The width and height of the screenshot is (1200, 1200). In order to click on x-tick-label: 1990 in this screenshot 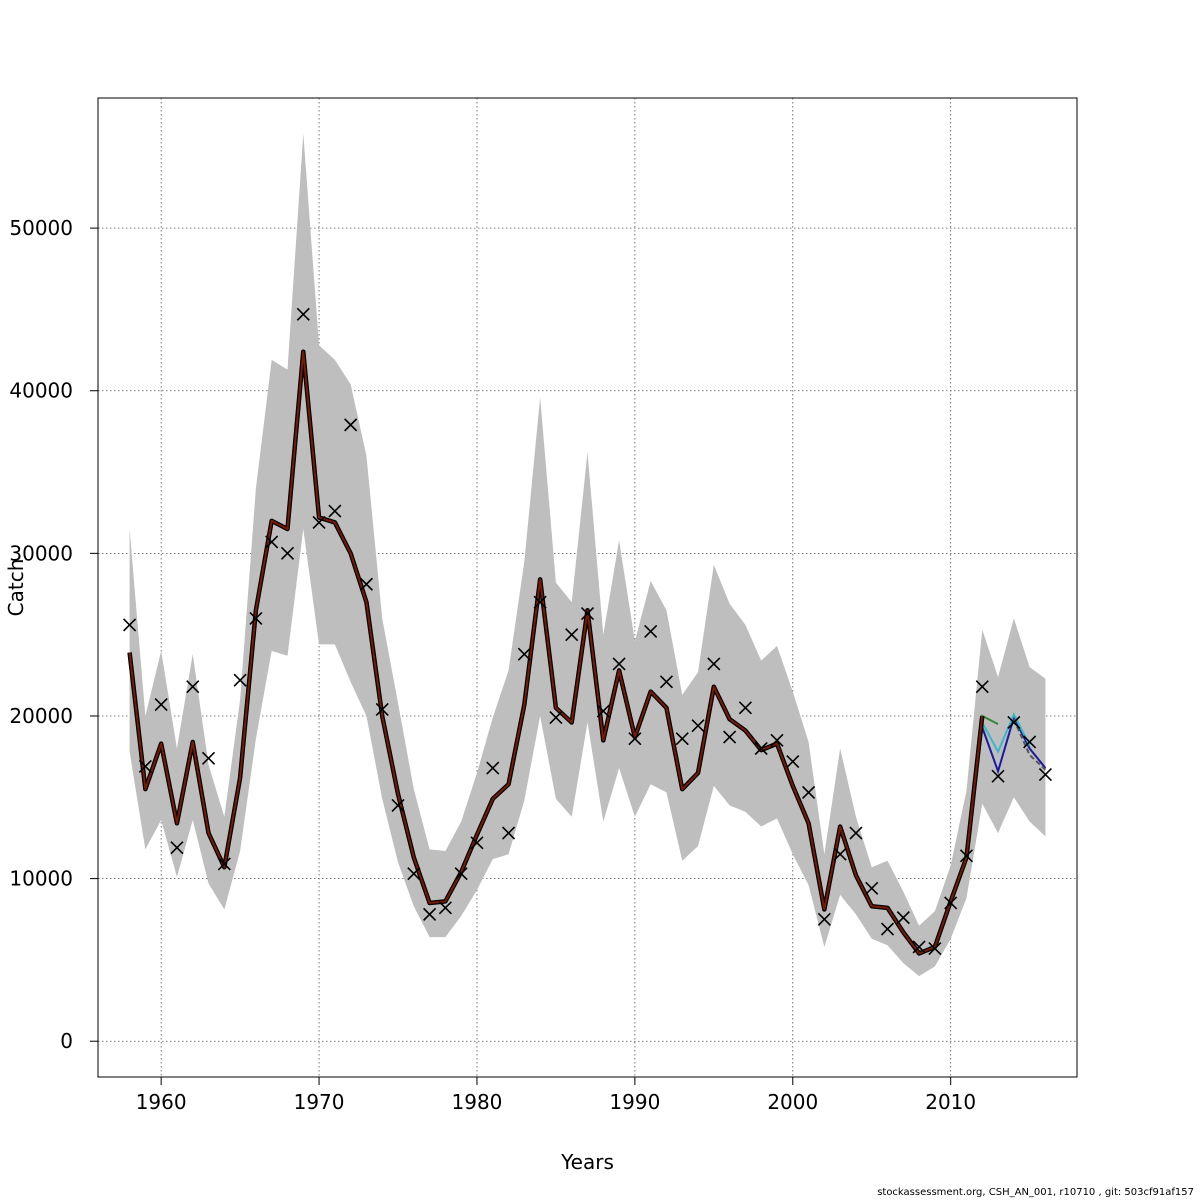, I will do `click(634, 1102)`.